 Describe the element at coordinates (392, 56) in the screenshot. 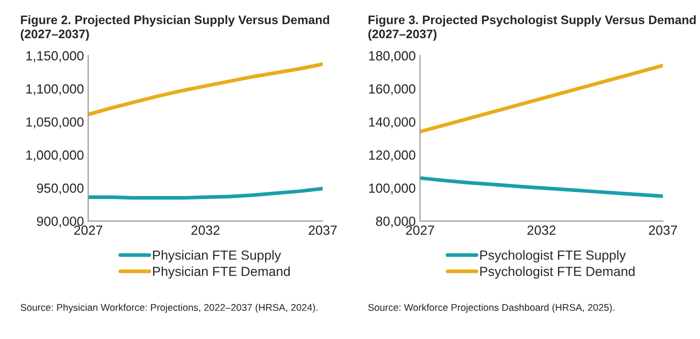

I see `y-tick-label: 180,000` at that location.